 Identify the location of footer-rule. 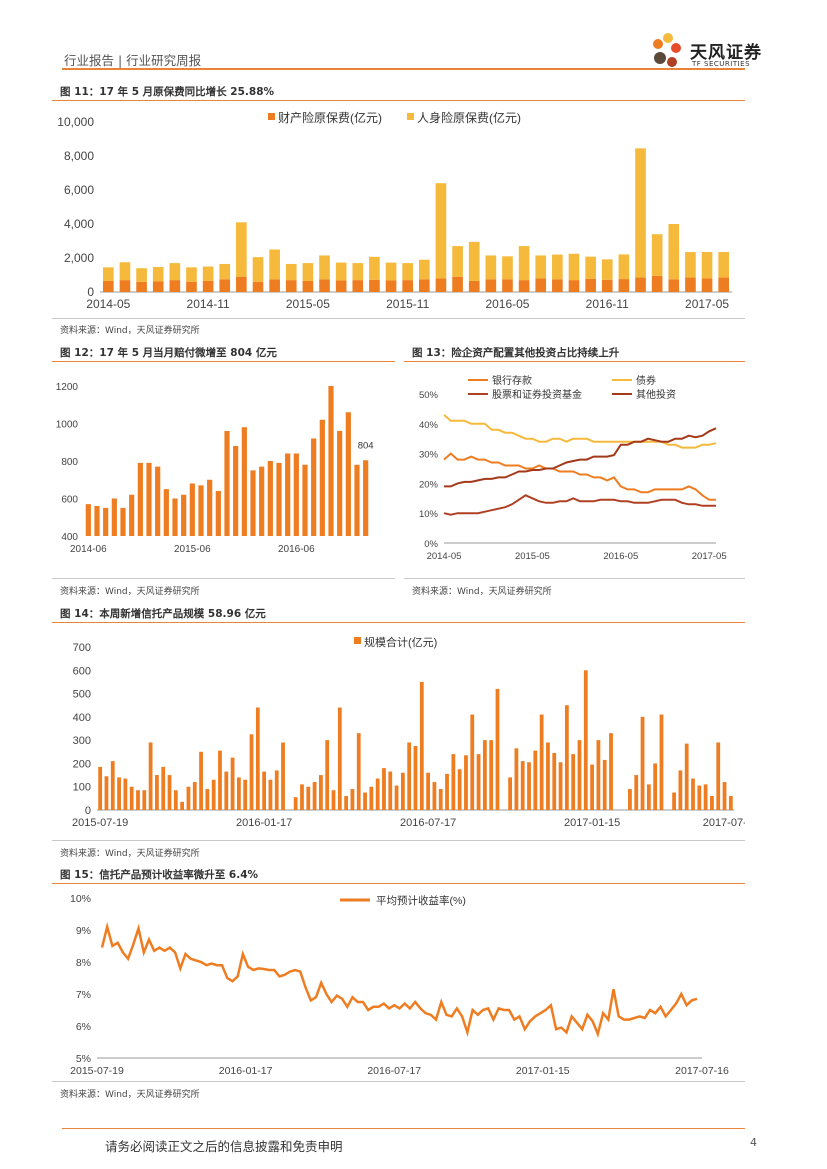
(403, 1128).